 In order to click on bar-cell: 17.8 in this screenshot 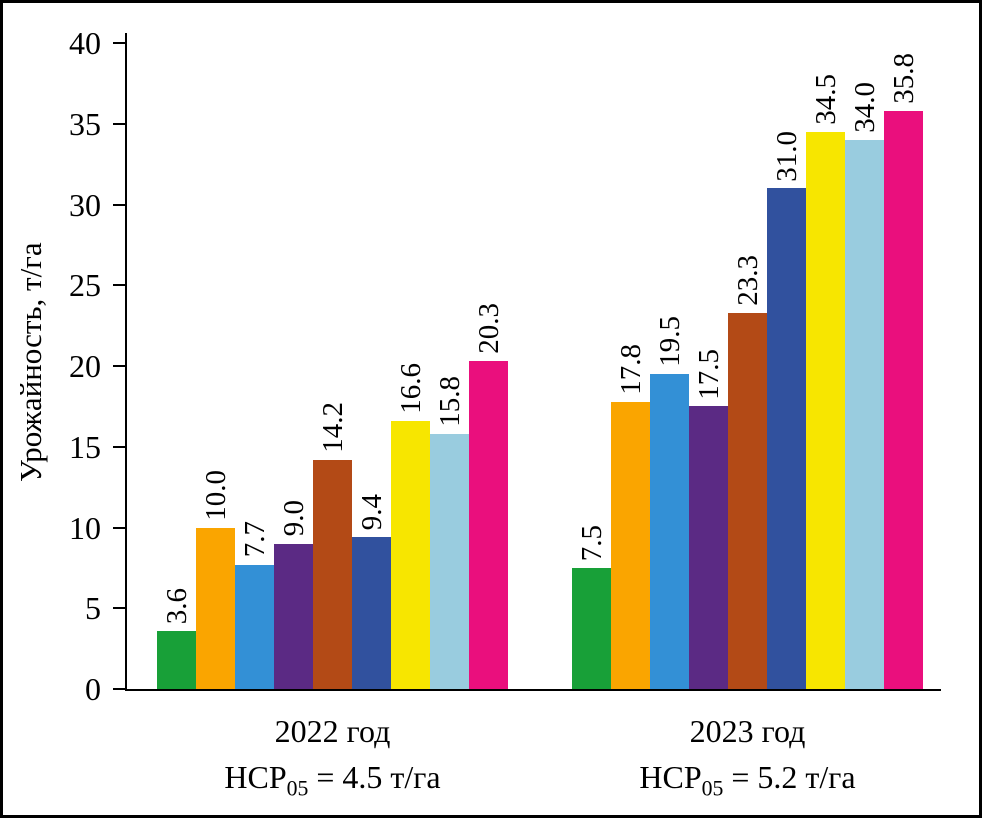, I will do `click(630, 516)`.